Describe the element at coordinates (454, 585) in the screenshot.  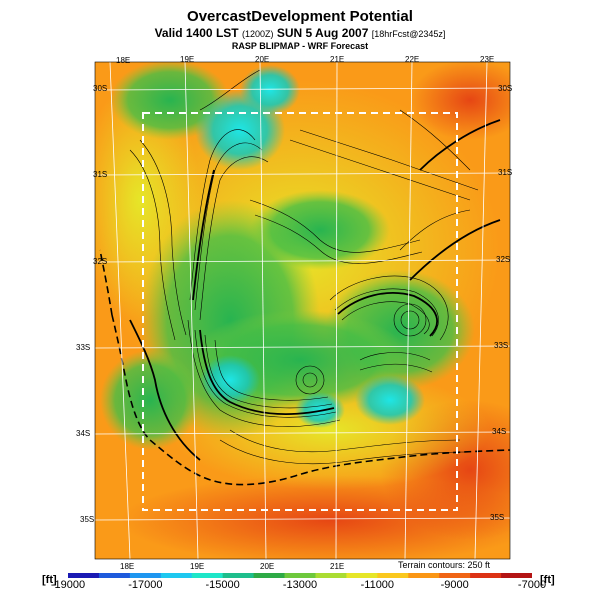
I see `colorbar-tick-label: -9000` at that location.